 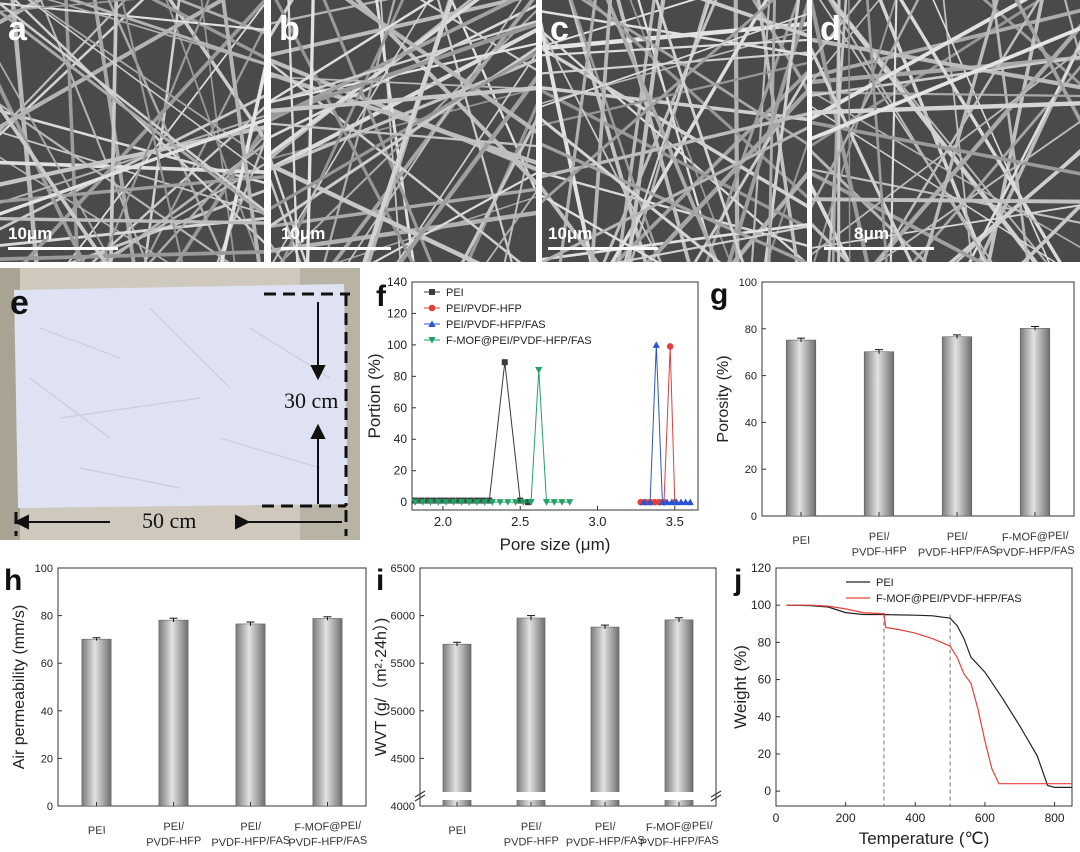 What do you see at coordinates (336, 248) in the screenshot?
I see `scale-line-b` at bounding box center [336, 248].